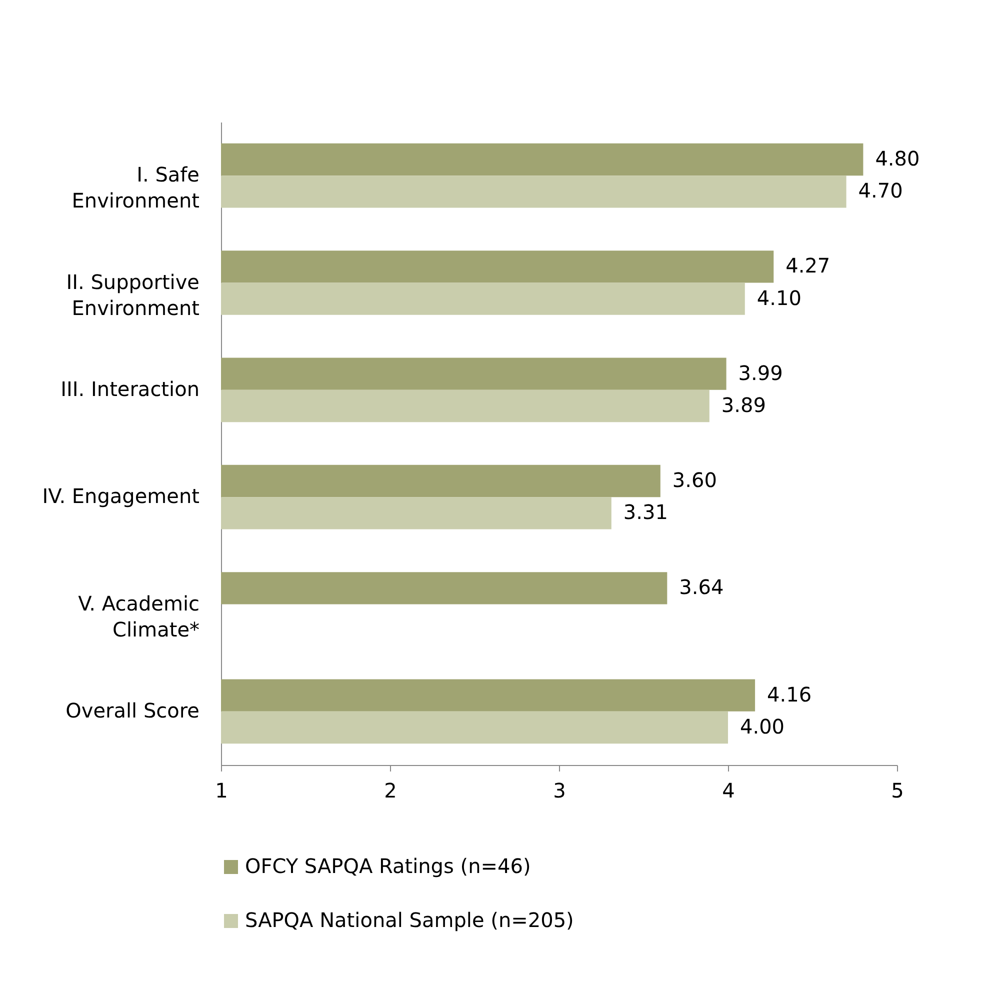 Image resolution: width=986 pixels, height=982 pixels. What do you see at coordinates (121, 496) in the screenshot?
I see `y-tick-label: IV. Engagement` at bounding box center [121, 496].